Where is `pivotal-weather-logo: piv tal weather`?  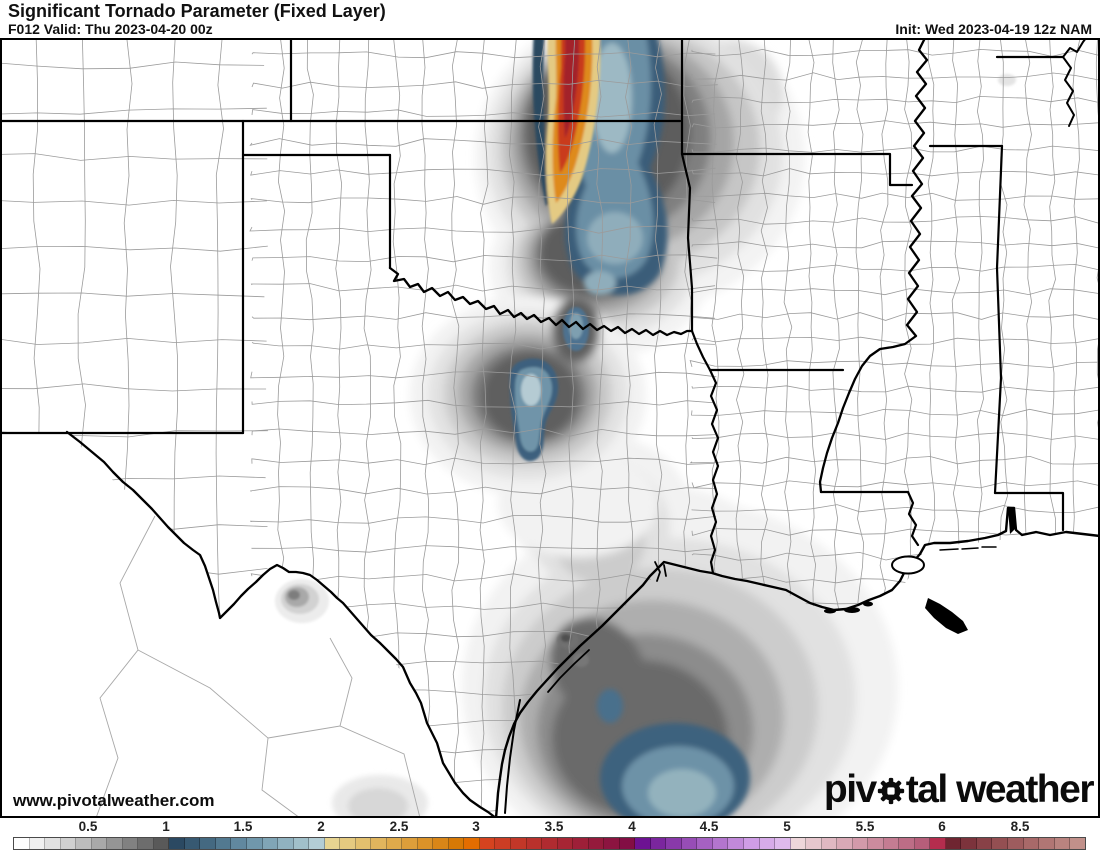 pivotal-weather-logo: piv tal weather is located at coordinates (959, 789).